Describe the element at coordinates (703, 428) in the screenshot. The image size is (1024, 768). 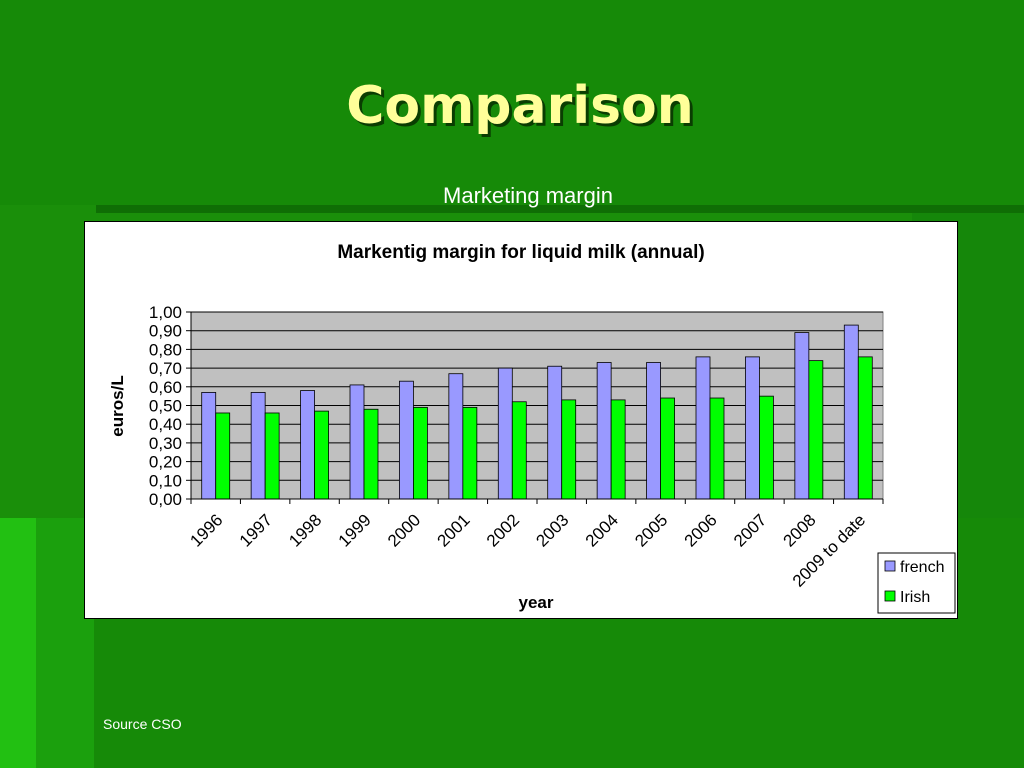
I see `bar-french-2006` at that location.